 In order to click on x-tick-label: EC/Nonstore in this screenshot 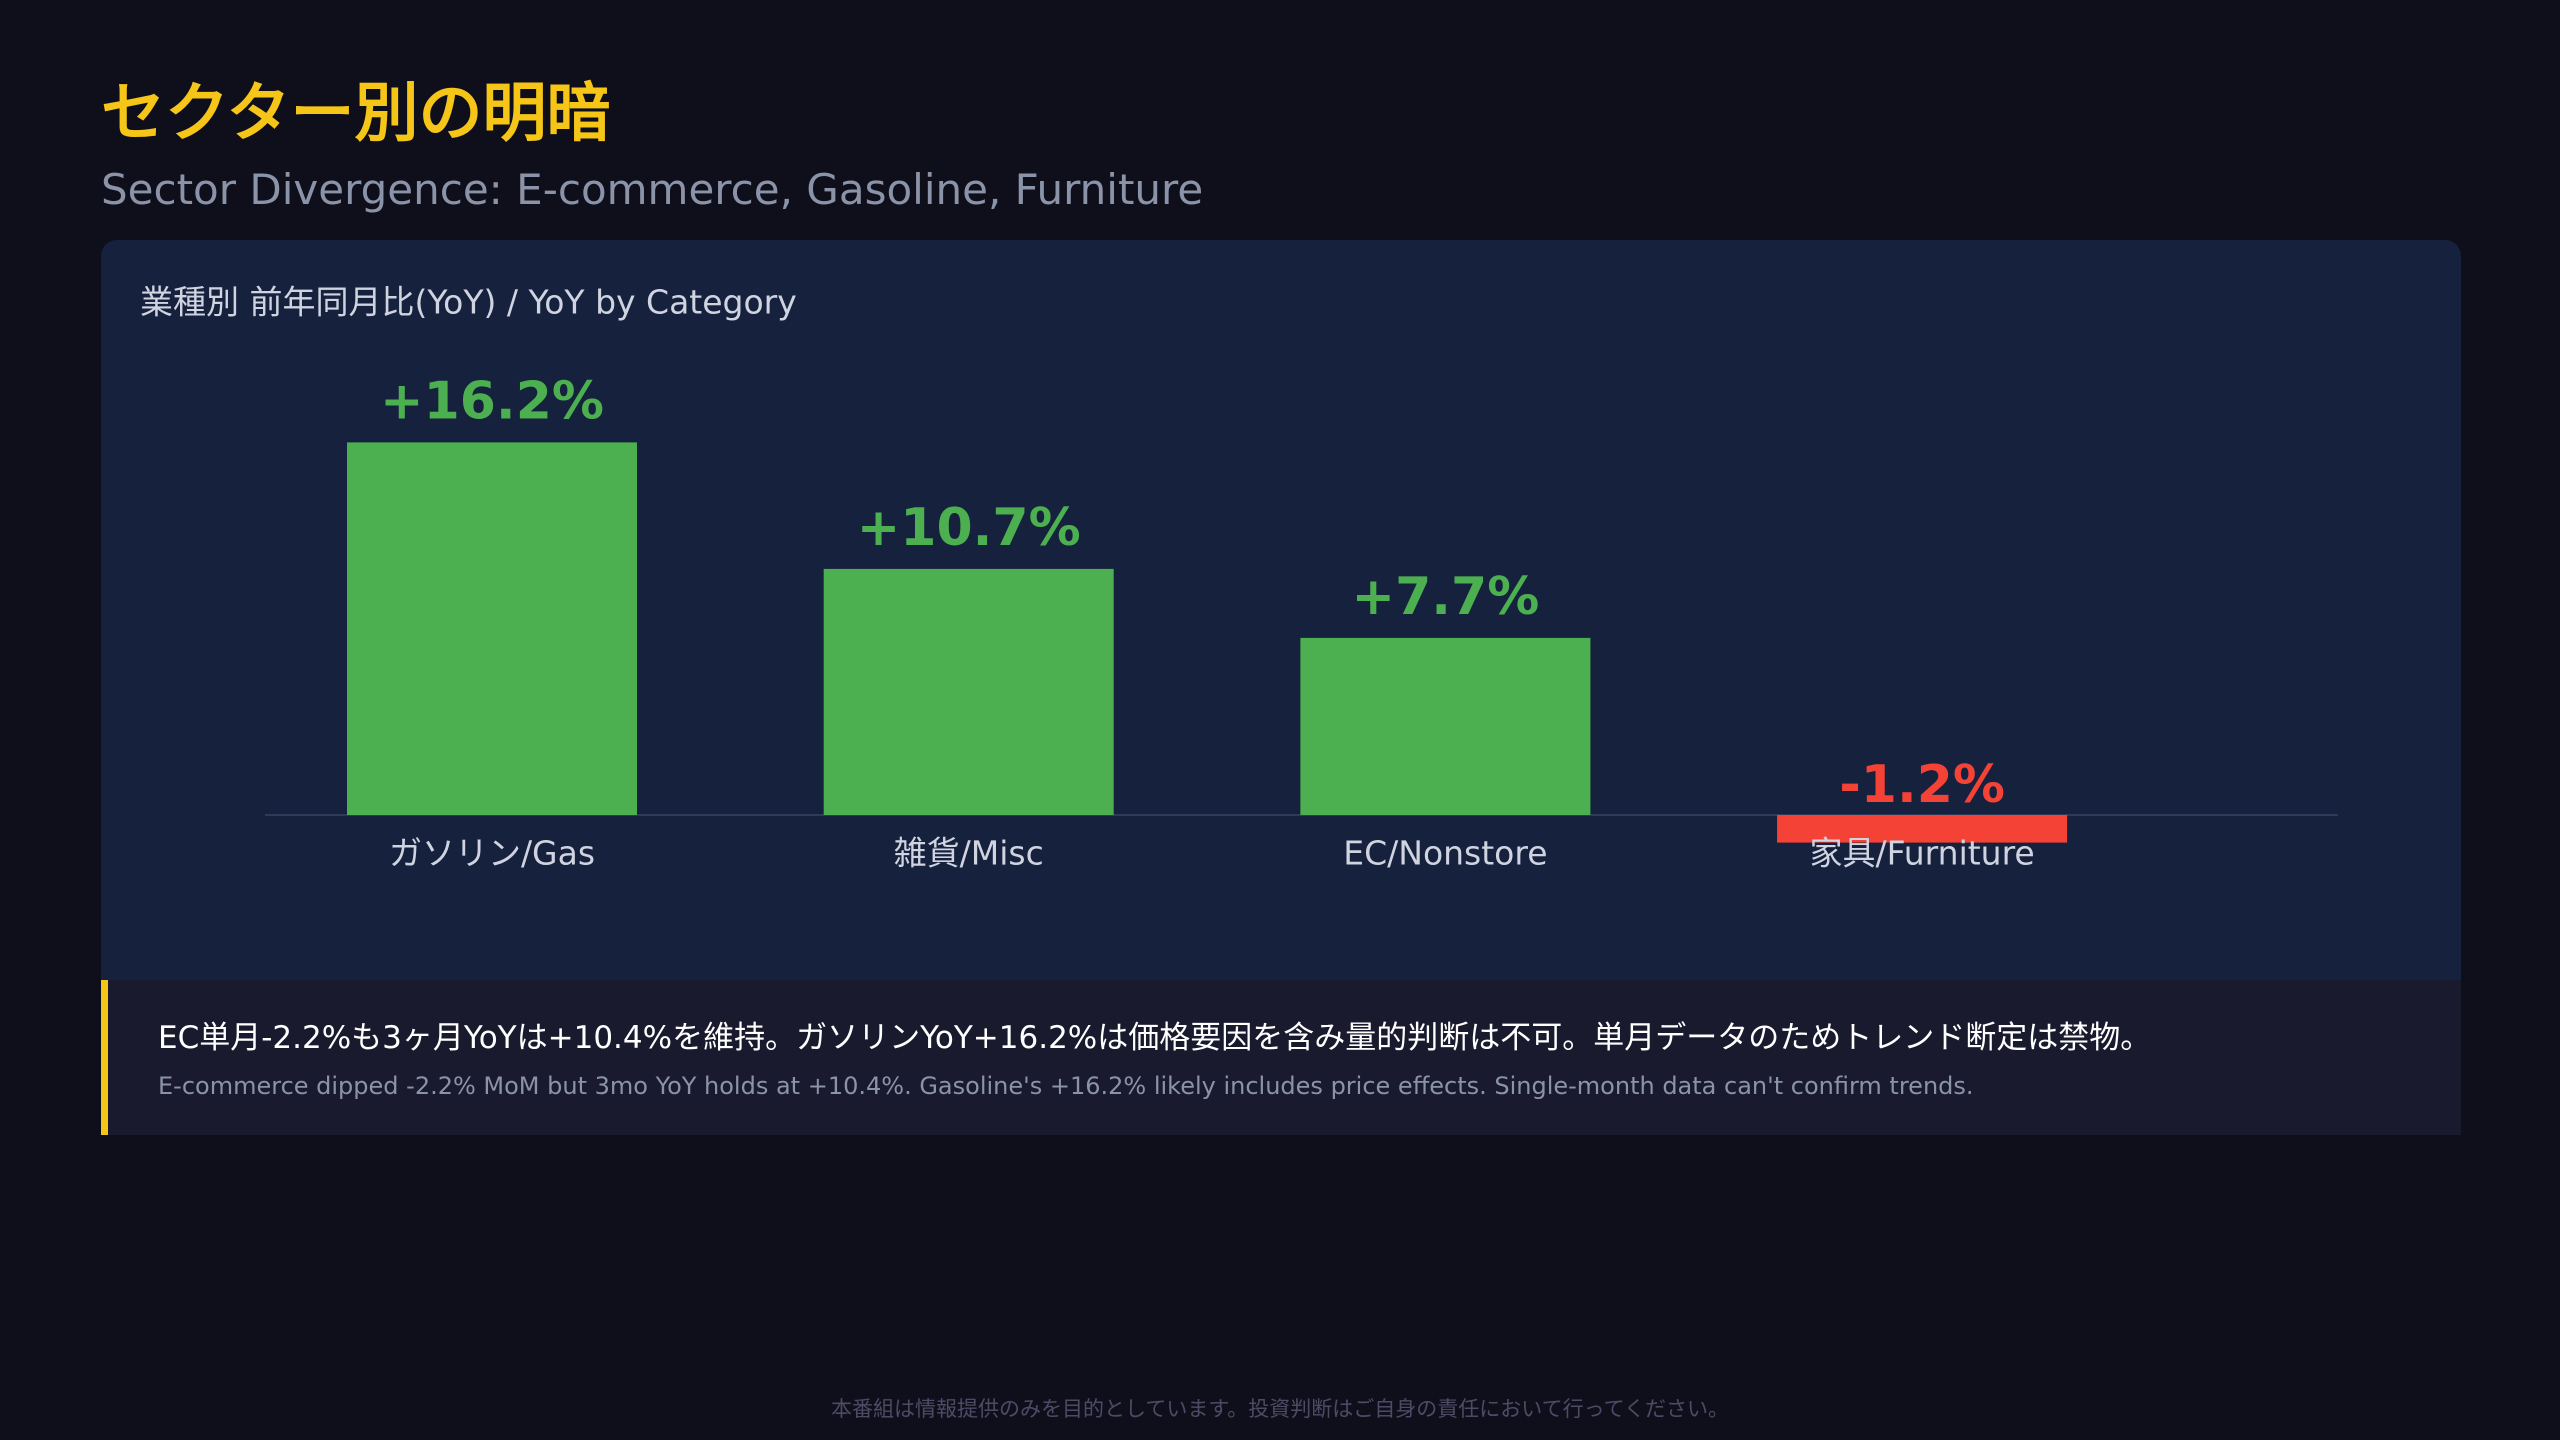, I will do `click(1445, 853)`.